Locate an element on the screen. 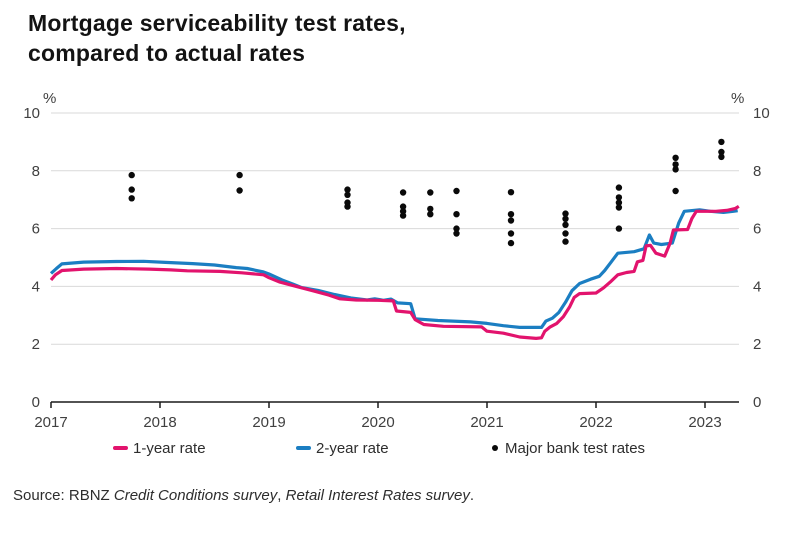 The height and width of the screenshot is (538, 798). legend-label: 2-year rate is located at coordinates (352, 448).